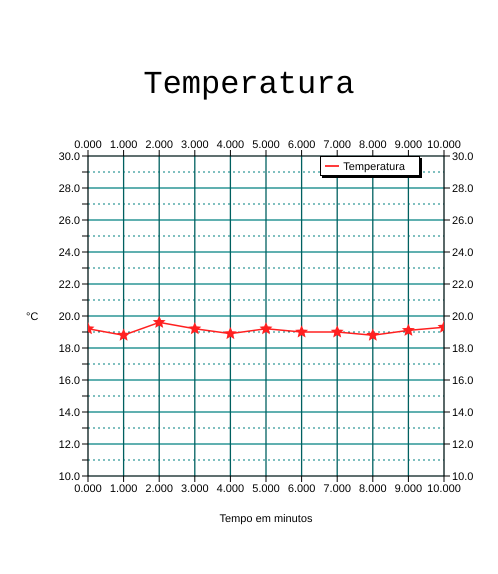  What do you see at coordinates (408, 488) in the screenshot?
I see `x2-tick-label: 9.000` at bounding box center [408, 488].